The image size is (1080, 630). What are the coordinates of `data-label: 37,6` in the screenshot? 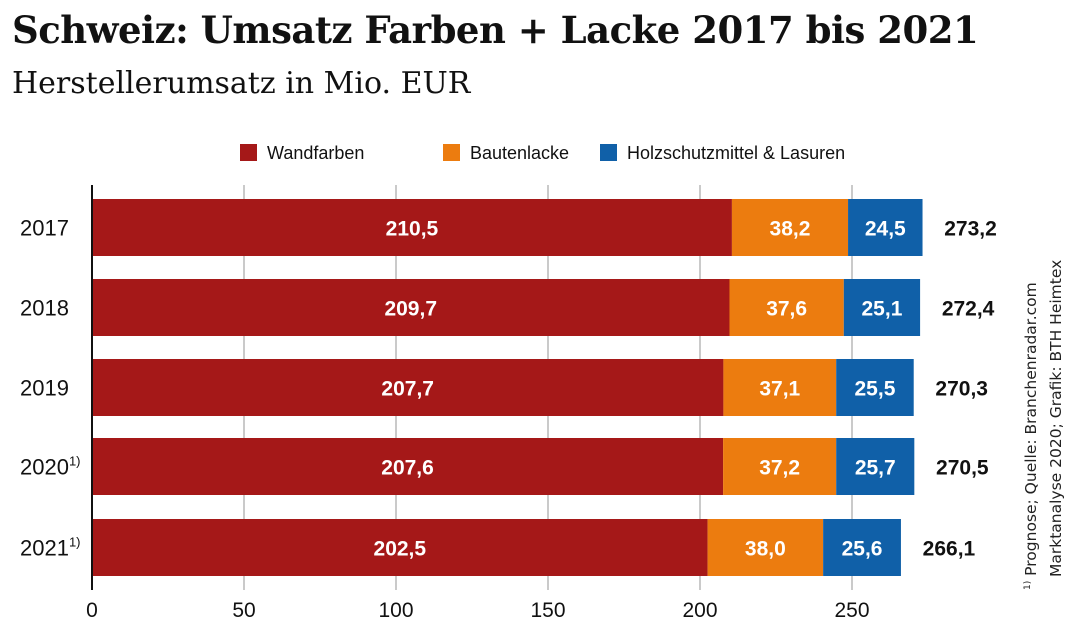 It's located at (786, 309).